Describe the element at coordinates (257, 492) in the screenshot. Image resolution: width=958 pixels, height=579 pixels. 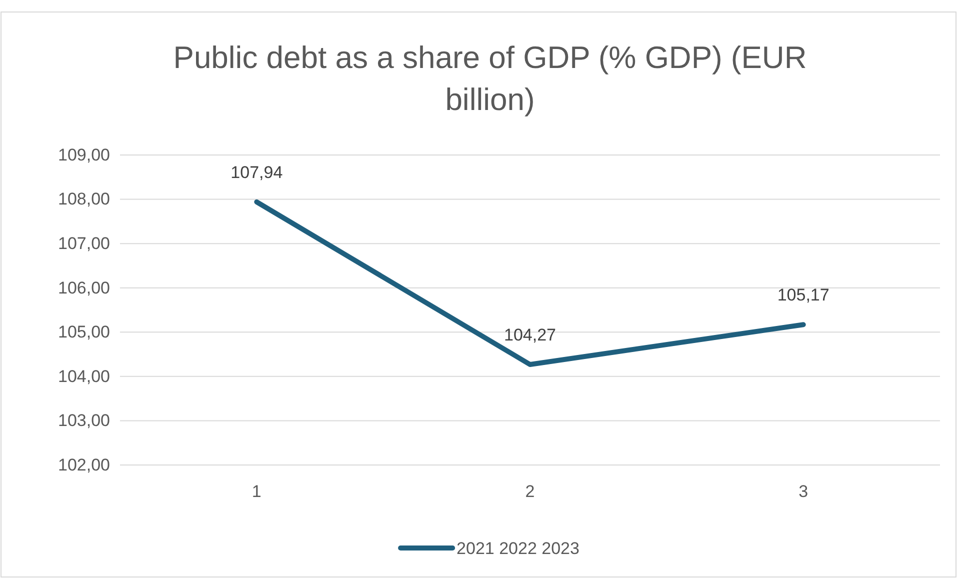
I see `x-tick-label: 1` at that location.